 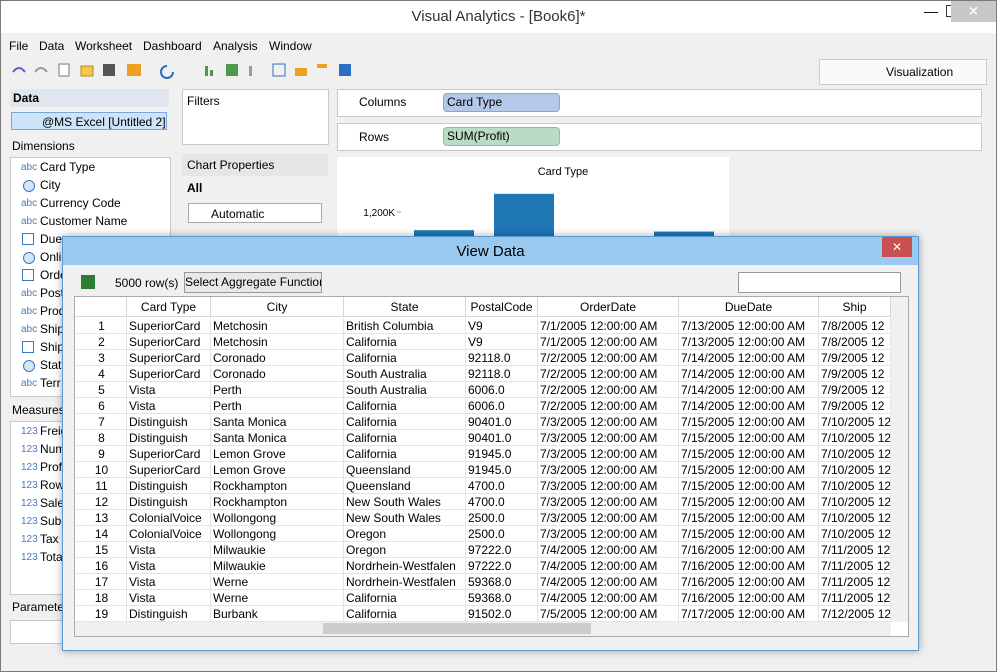 What do you see at coordinates (38, 410) in the screenshot?
I see `measures-label: Measures` at bounding box center [38, 410].